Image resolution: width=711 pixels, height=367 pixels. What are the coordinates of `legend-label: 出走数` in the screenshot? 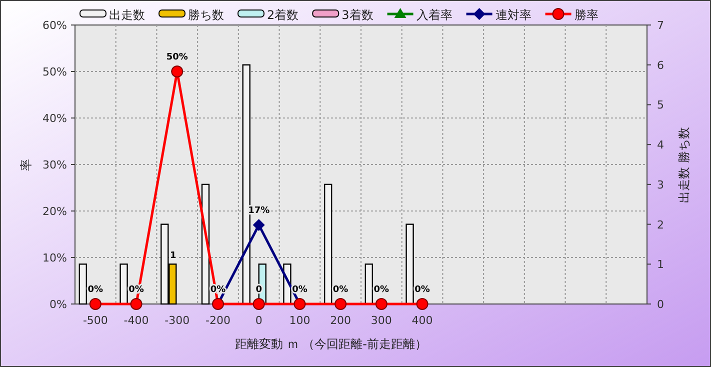 It's located at (127, 15).